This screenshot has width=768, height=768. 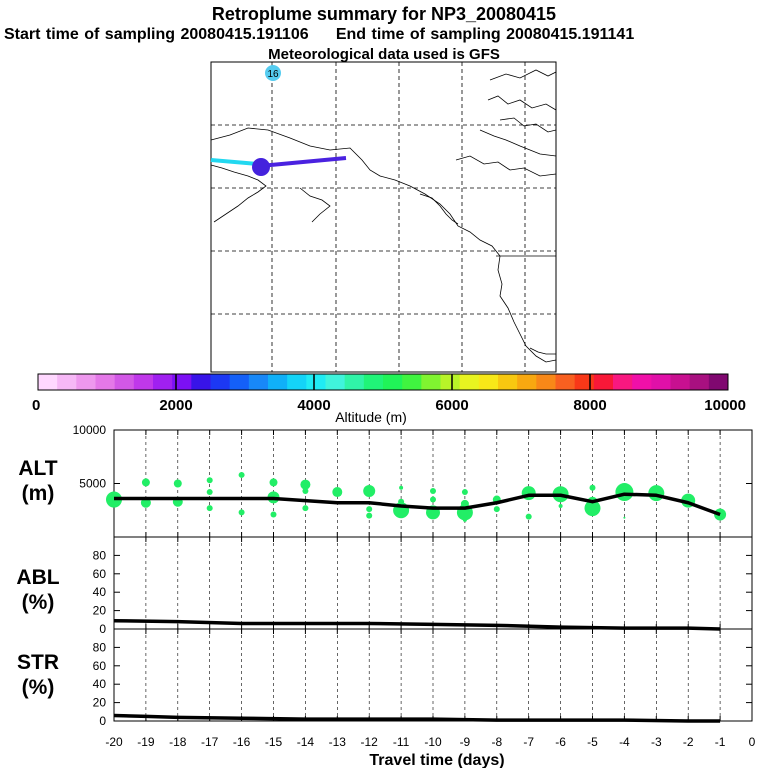 What do you see at coordinates (100, 703) in the screenshot?
I see `y-tick-label: 20` at bounding box center [100, 703].